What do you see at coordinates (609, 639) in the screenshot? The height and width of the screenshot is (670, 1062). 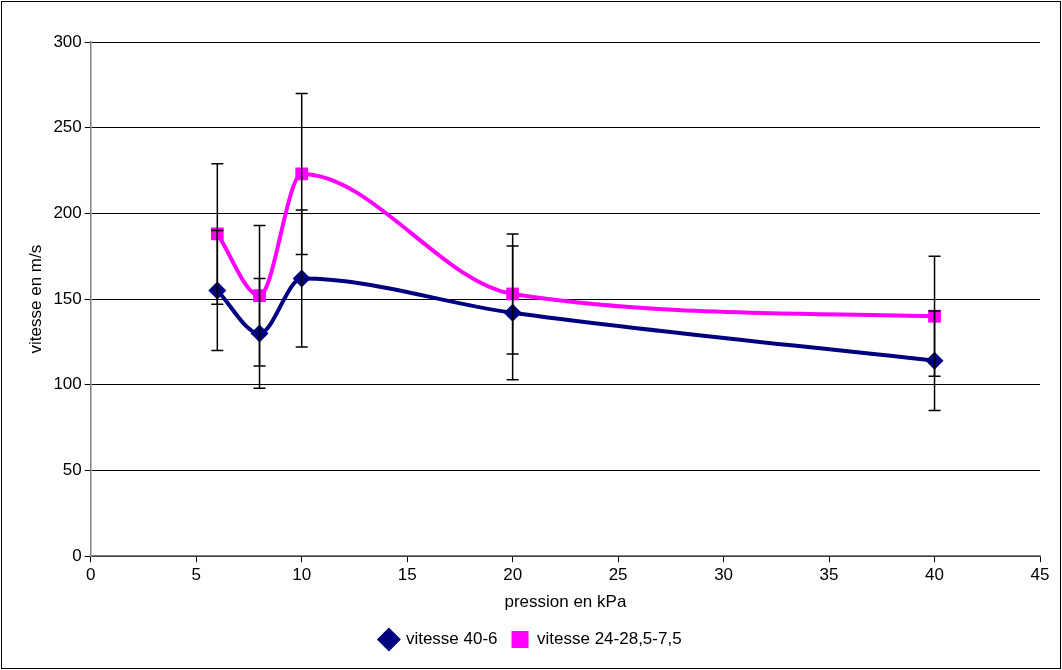 I see `legend-label: vitesse 24-28,5-7,5` at bounding box center [609, 639].